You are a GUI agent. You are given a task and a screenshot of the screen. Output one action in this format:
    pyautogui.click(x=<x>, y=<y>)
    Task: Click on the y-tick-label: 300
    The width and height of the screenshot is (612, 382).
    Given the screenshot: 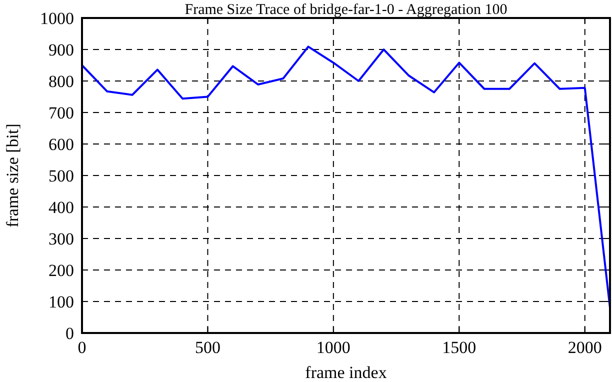 What is the action you would take?
    pyautogui.click(x=61, y=239)
    